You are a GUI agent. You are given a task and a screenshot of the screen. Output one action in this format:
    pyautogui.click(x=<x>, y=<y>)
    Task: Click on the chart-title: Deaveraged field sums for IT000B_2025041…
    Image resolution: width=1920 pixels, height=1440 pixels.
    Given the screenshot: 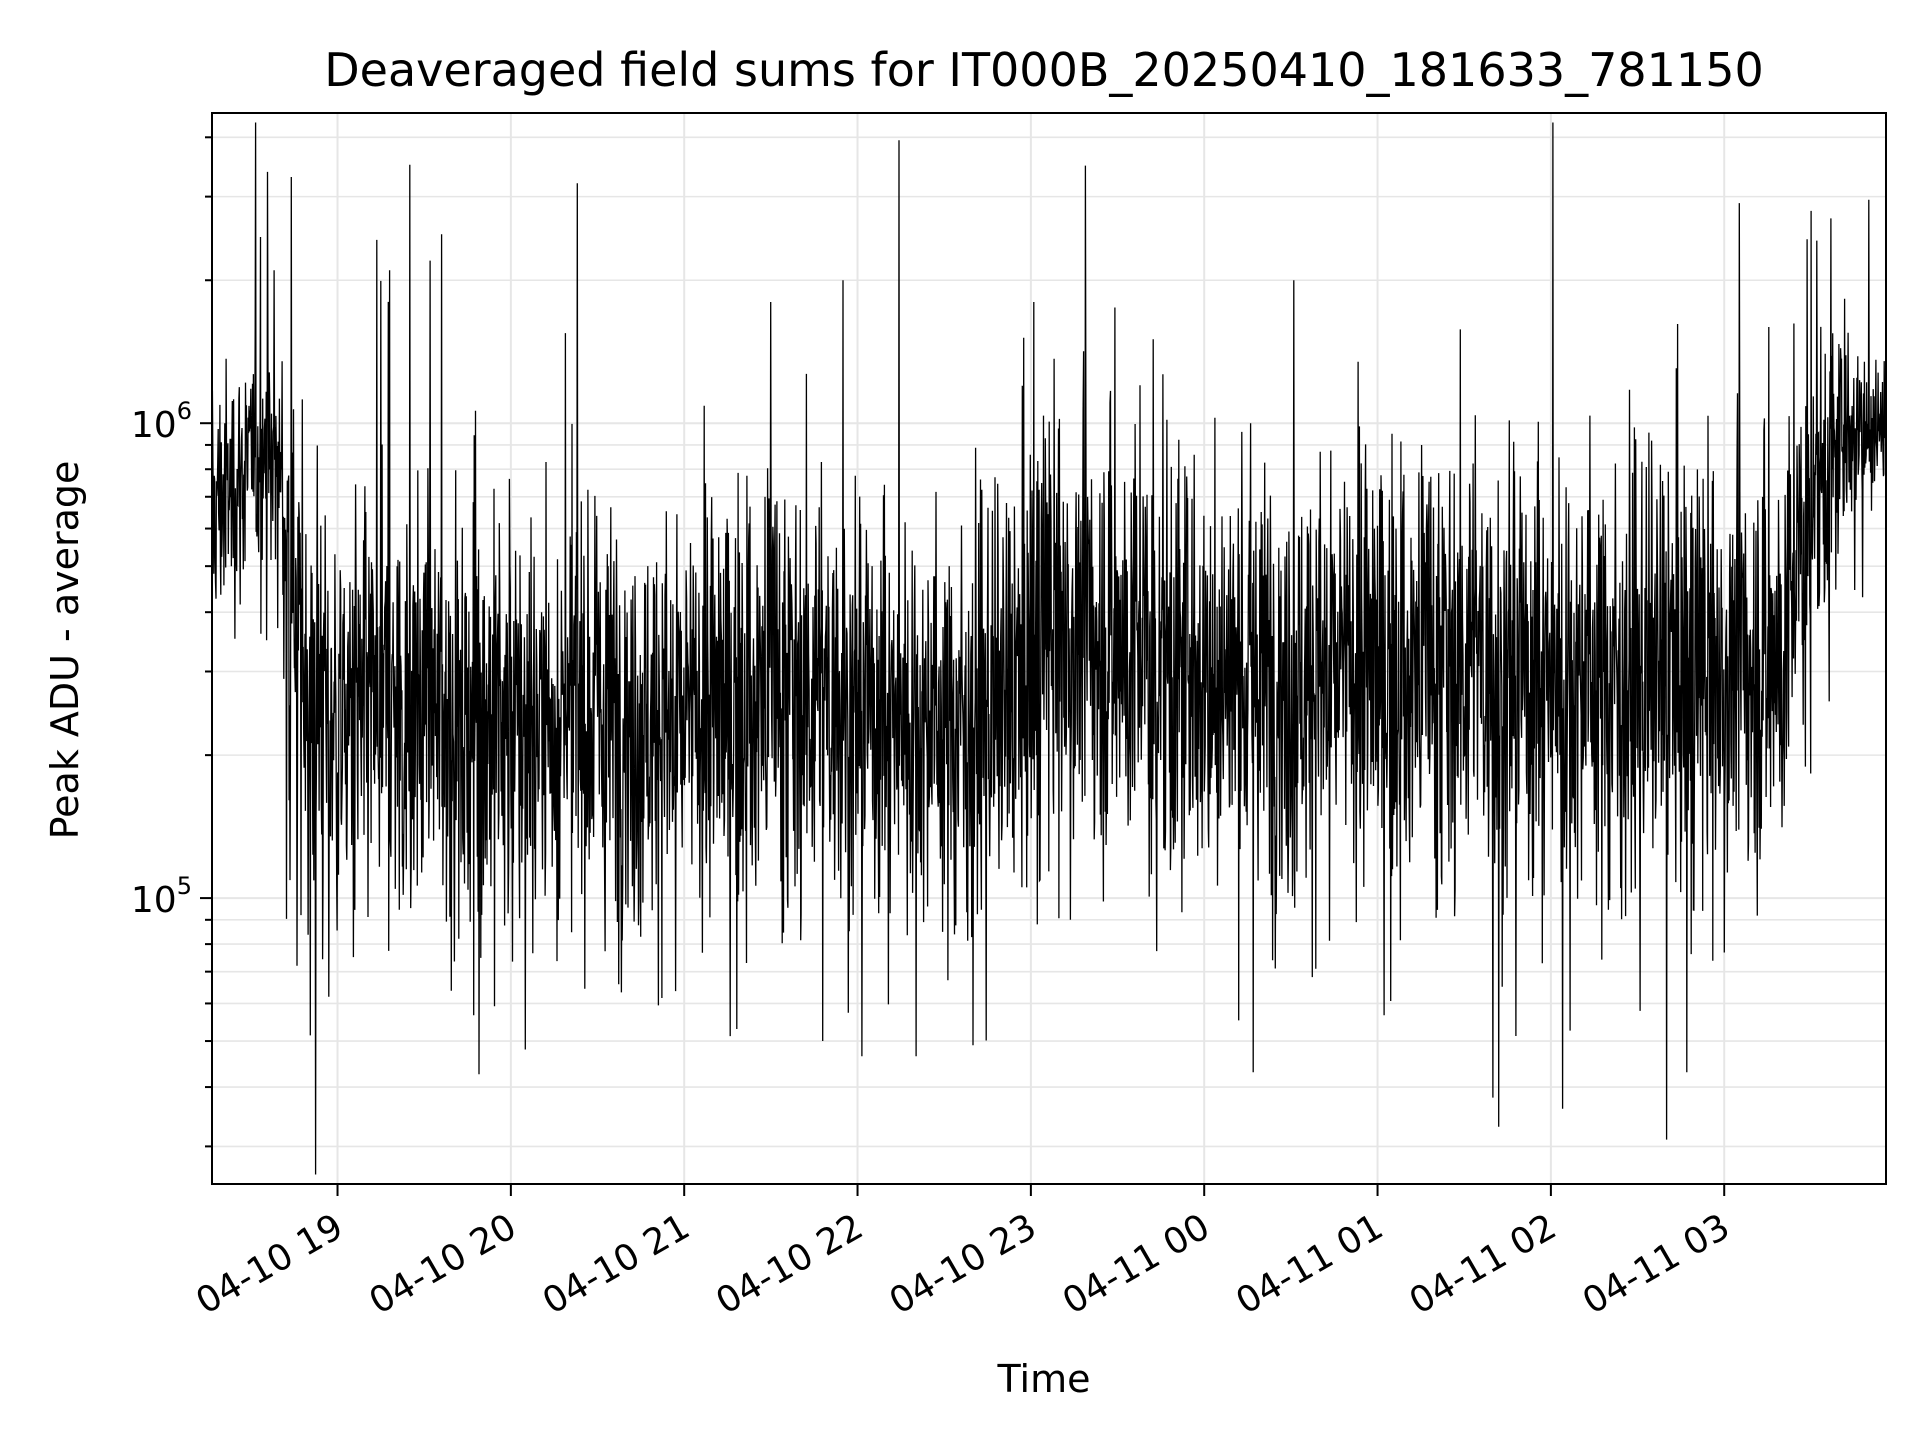 What is the action you would take?
    pyautogui.click(x=1043, y=70)
    